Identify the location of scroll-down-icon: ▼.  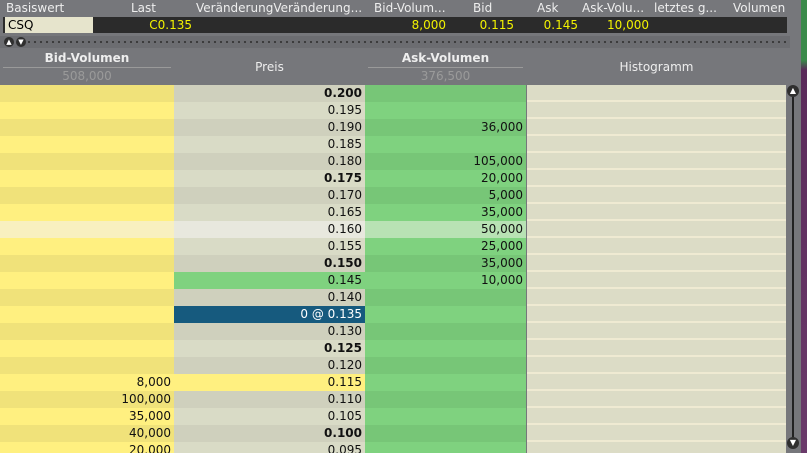
(793, 443).